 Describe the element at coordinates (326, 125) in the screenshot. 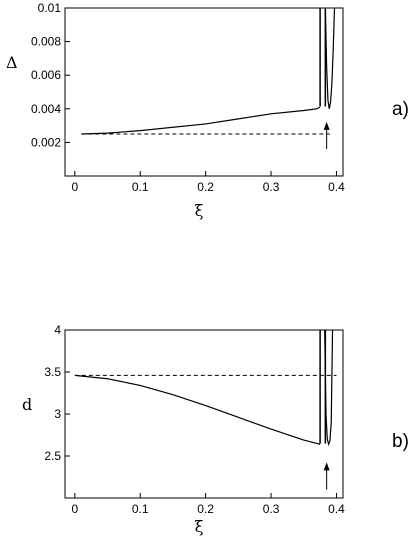

I see `arrow-head-a` at that location.